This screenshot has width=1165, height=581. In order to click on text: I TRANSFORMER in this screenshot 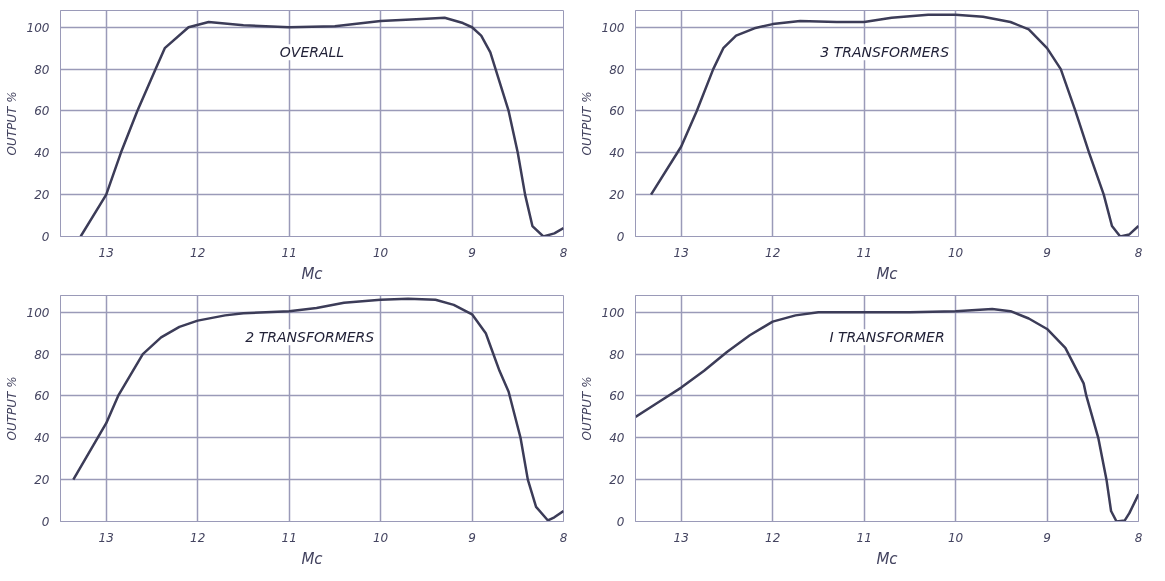, I will do `click(887, 337)`.